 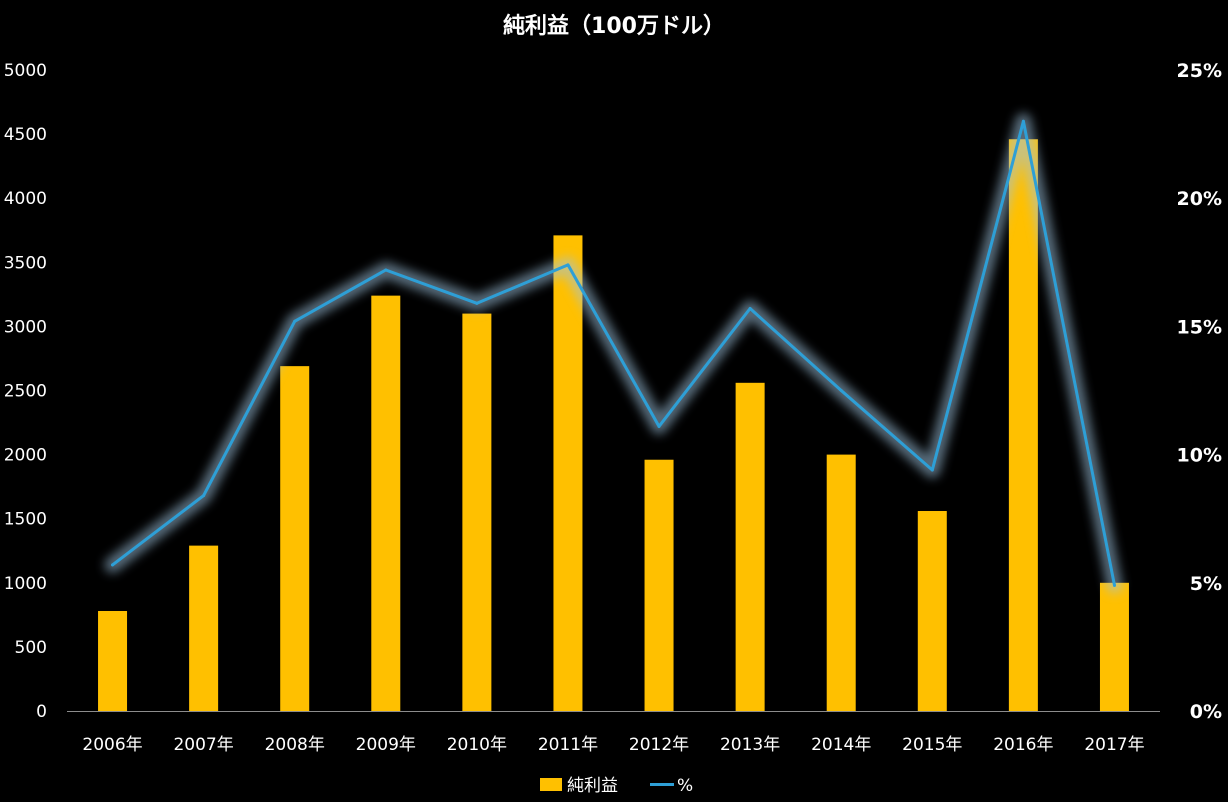 What do you see at coordinates (25, 456) in the screenshot?
I see `y-left-tick-label: 2000` at bounding box center [25, 456].